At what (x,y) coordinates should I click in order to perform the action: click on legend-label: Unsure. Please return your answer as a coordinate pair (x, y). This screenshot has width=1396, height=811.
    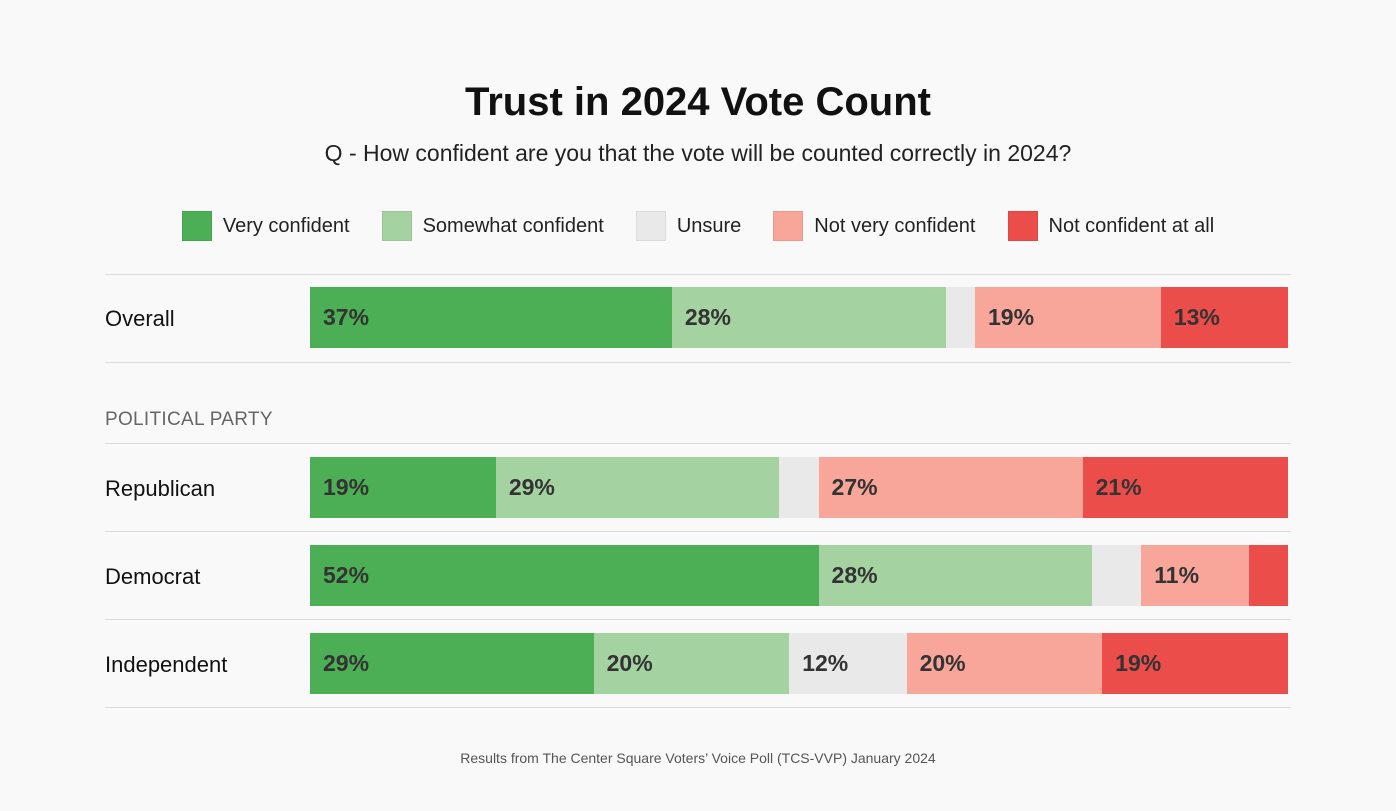
    Looking at the image, I should click on (709, 225).